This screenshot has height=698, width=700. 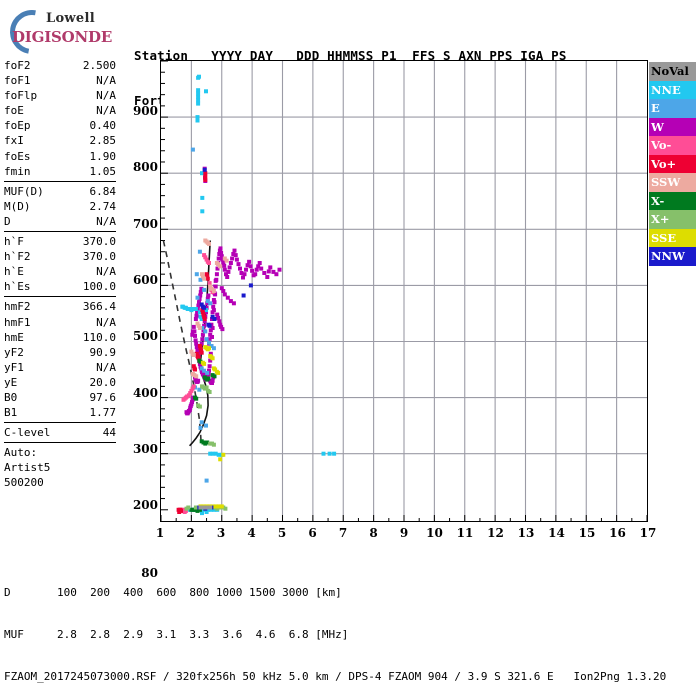 I want to click on legend-item-vo-: Vo+, so click(x=672, y=163).